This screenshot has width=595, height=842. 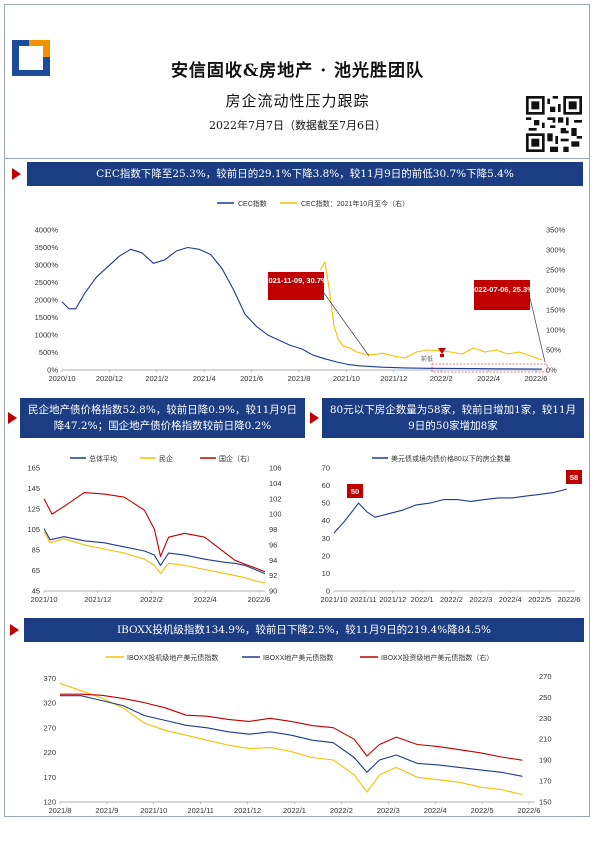 What do you see at coordinates (52, 370) in the screenshot?
I see `y-tick-label: 0%` at bounding box center [52, 370].